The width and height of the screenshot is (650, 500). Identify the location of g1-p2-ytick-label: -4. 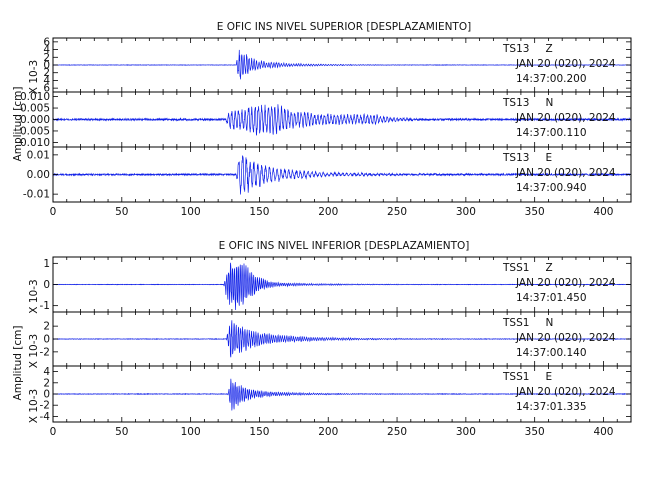
(45, 417).